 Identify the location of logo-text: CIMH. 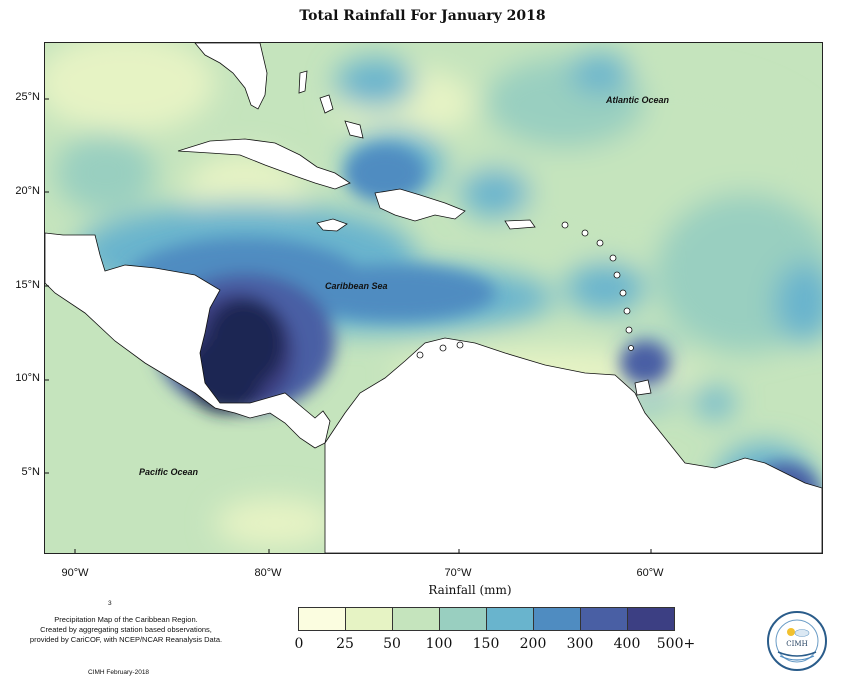
(796, 644).